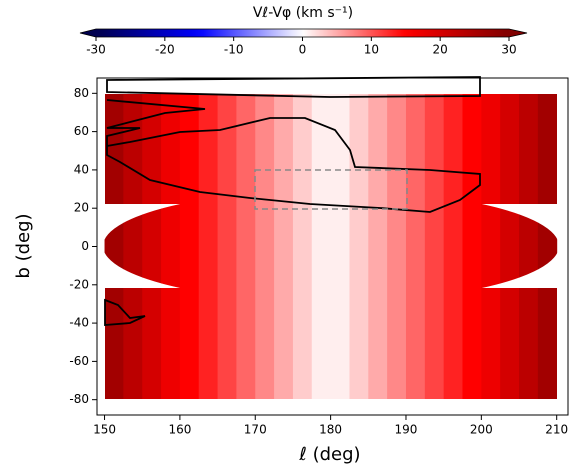 Image resolution: width=583 pixels, height=468 pixels. Describe the element at coordinates (508, 50) in the screenshot. I see `colorbar-tick-label: 30` at that location.